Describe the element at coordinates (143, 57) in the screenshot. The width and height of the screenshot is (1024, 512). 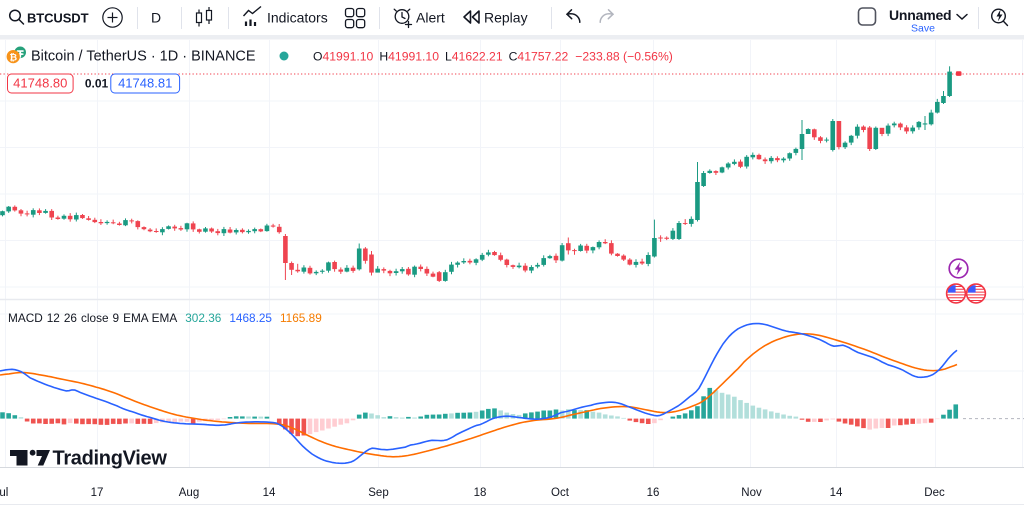
I see `svg-text:Bitcoin / TetherUS · 1D · BINA: Bitcoin / TetherUS · 1D · BINANCE` at that location.